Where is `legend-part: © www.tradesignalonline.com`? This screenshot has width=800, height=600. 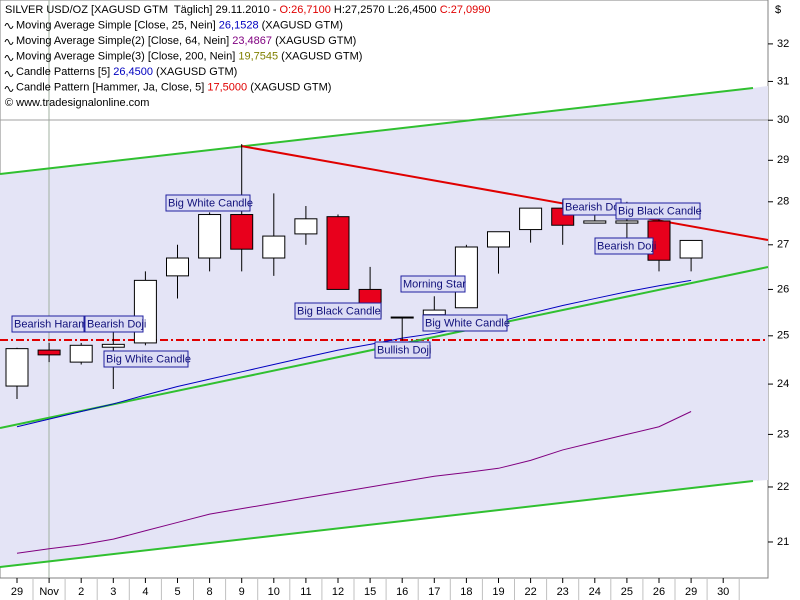 legend-part: © www.tradesignalonline.com is located at coordinates (77, 103).